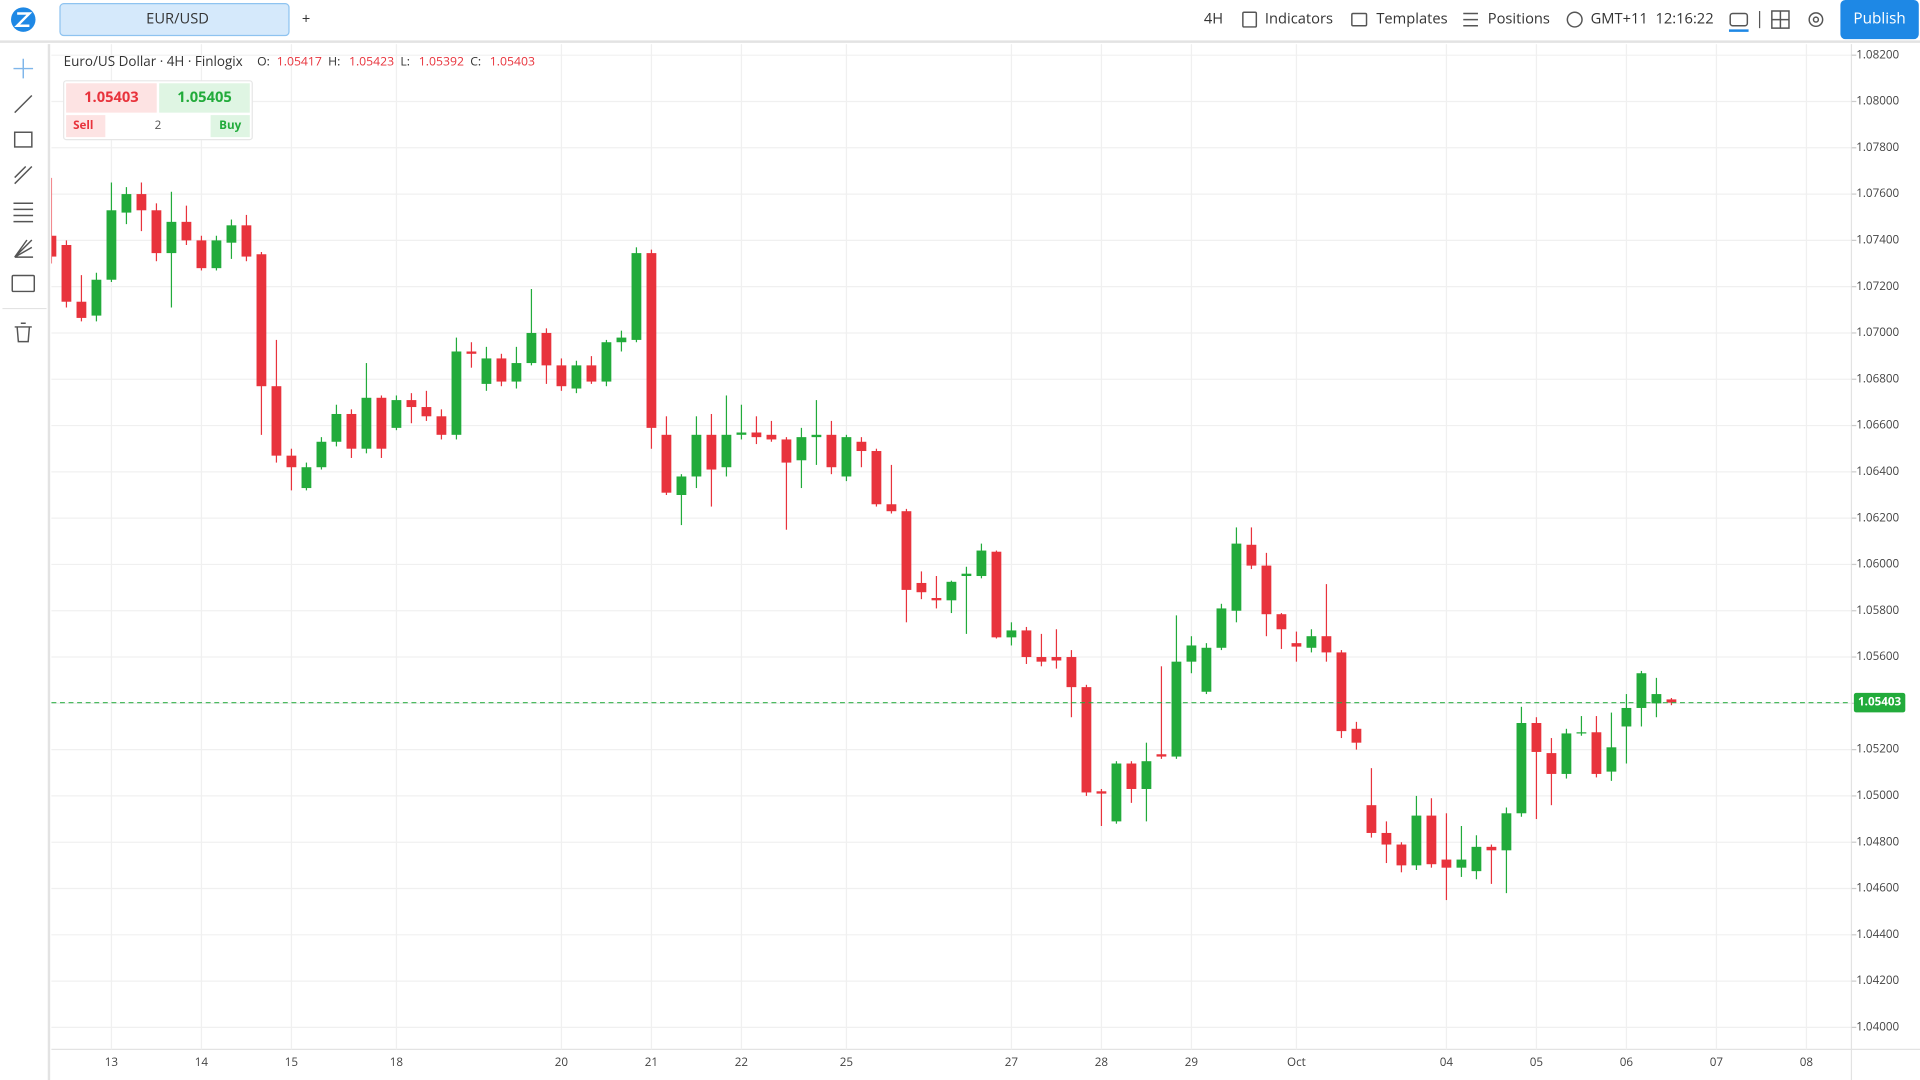 This screenshot has height=1080, width=1920. Describe the element at coordinates (371, 61) in the screenshot. I see `high-value: 1.05423` at that location.